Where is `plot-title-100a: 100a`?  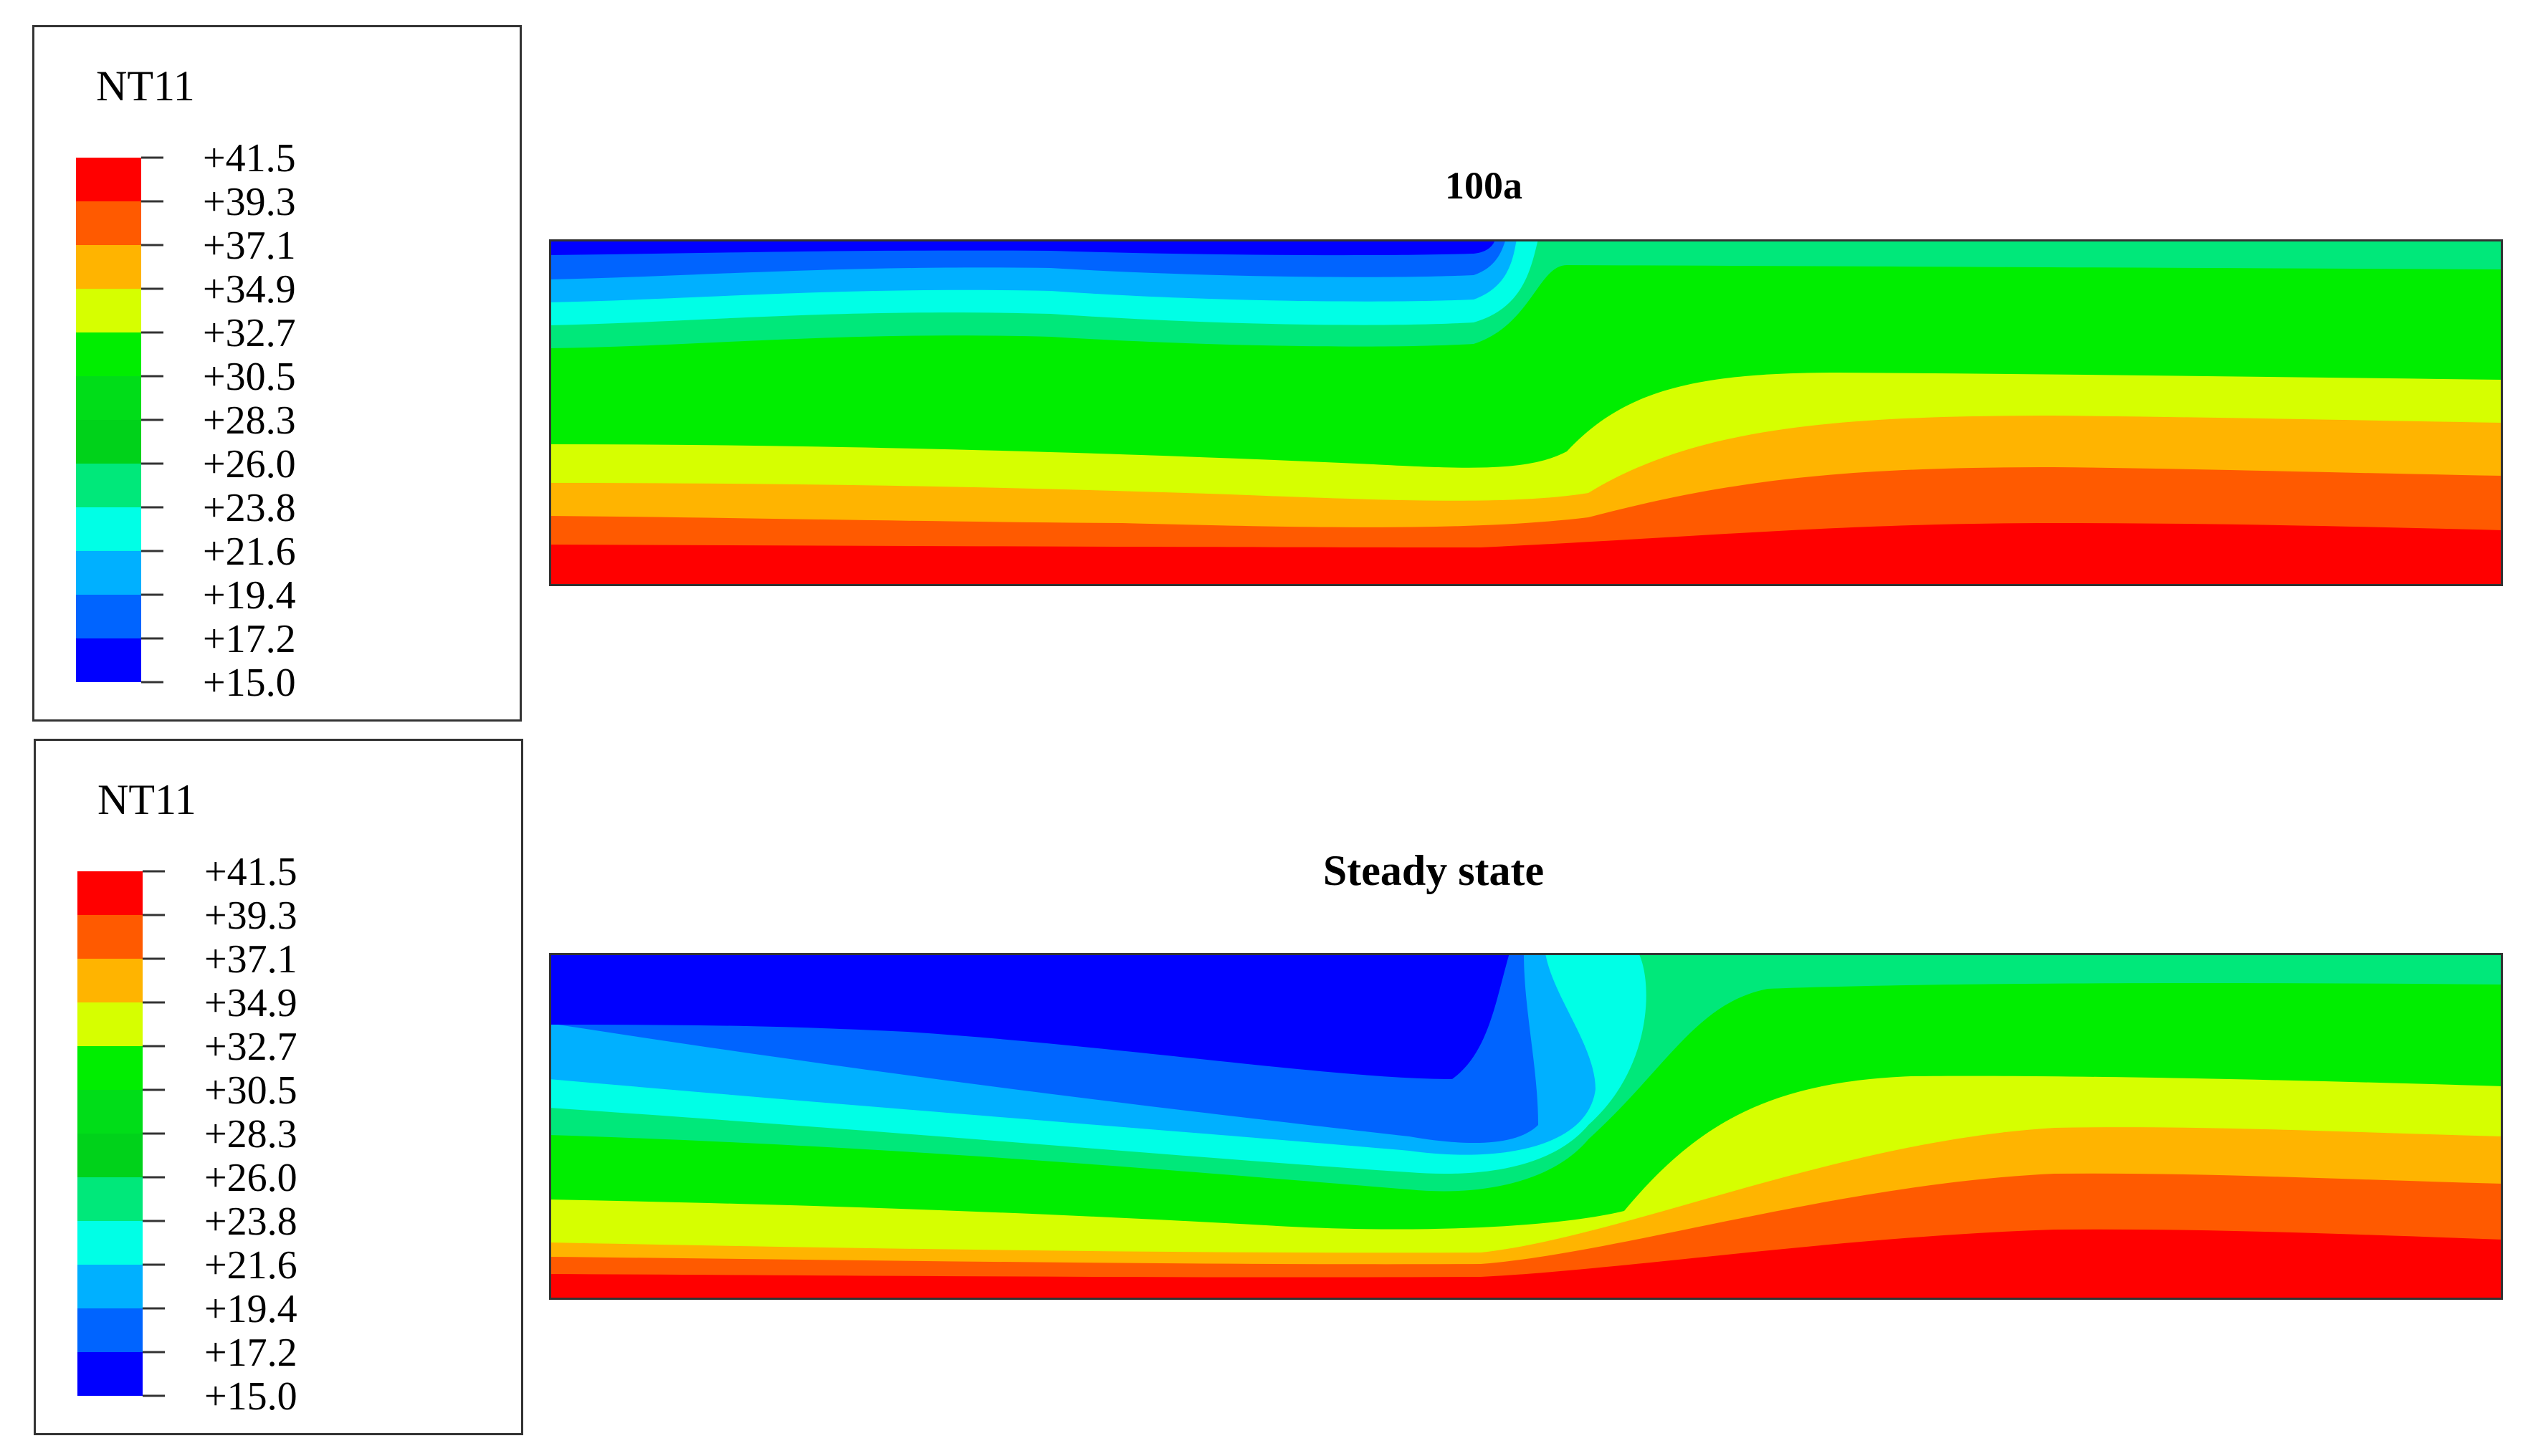
plot-title-100a: 100a is located at coordinates (1484, 185).